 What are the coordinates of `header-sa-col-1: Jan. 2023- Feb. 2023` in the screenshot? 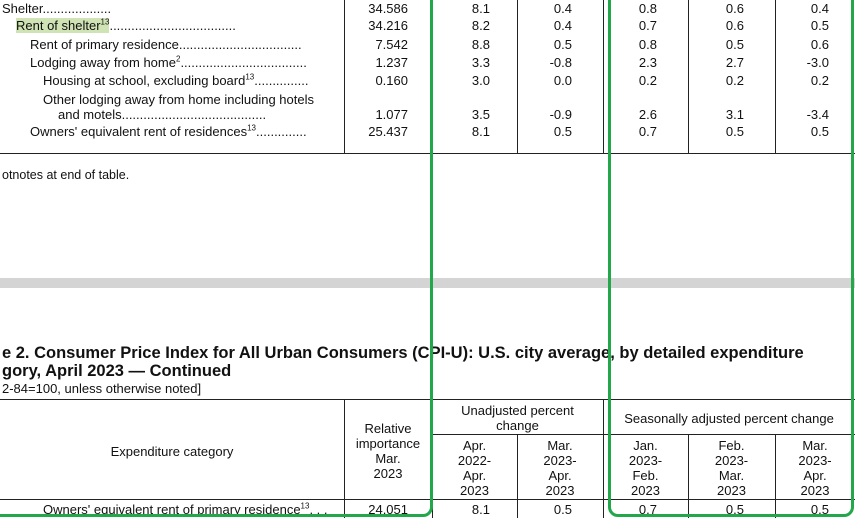 It's located at (645, 468).